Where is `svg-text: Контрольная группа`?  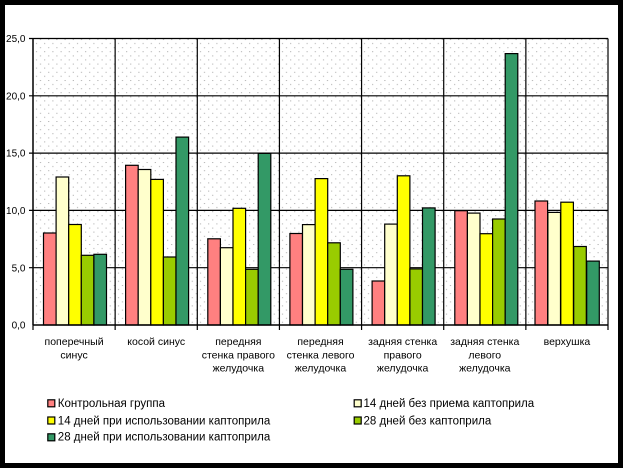
svg-text: Контрольная группа is located at coordinates (112, 404).